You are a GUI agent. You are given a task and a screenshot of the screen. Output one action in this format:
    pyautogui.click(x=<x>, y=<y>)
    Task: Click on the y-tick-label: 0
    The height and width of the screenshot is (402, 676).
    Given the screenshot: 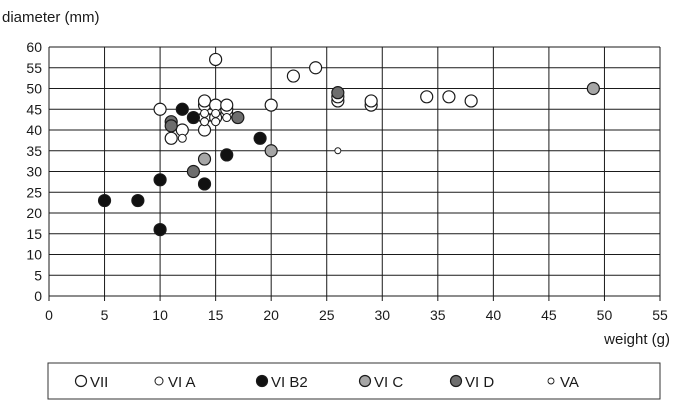 What is the action you would take?
    pyautogui.click(x=38, y=296)
    